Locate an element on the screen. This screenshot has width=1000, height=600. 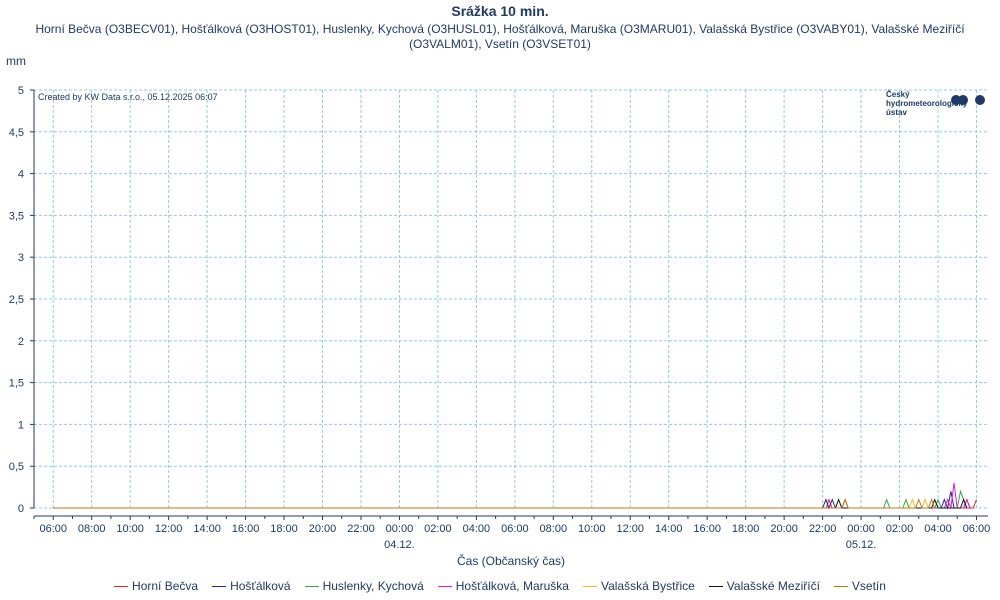
legend-label: Huslenky, Kychová is located at coordinates (373, 586).